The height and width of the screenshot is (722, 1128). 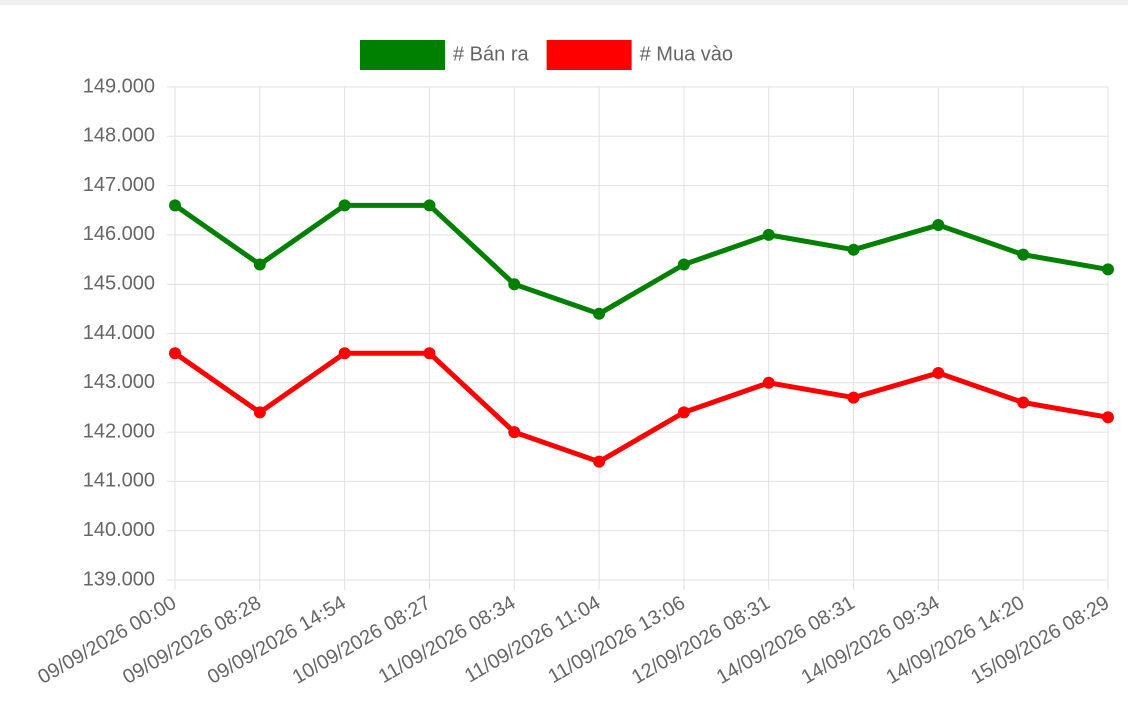 I want to click on x-tick-label: 11/09/2026 13:06, so click(x=616, y=640).